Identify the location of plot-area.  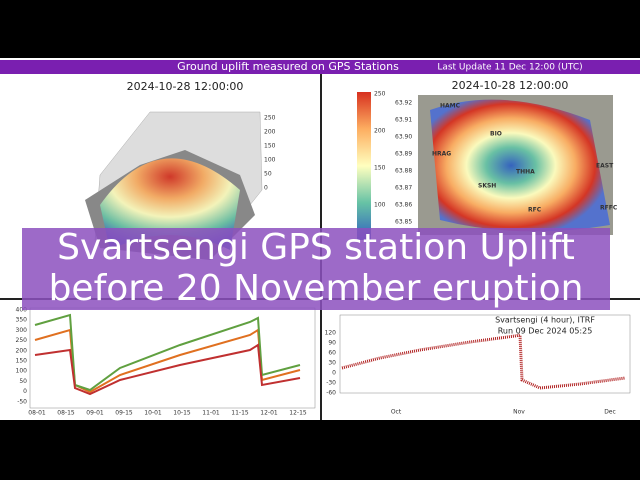
(485, 354).